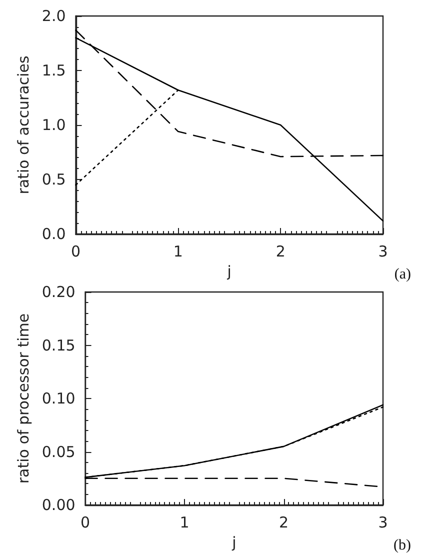  Describe the element at coordinates (23, 398) in the screenshot. I see `y-axis-title: ratio of processor time` at that location.